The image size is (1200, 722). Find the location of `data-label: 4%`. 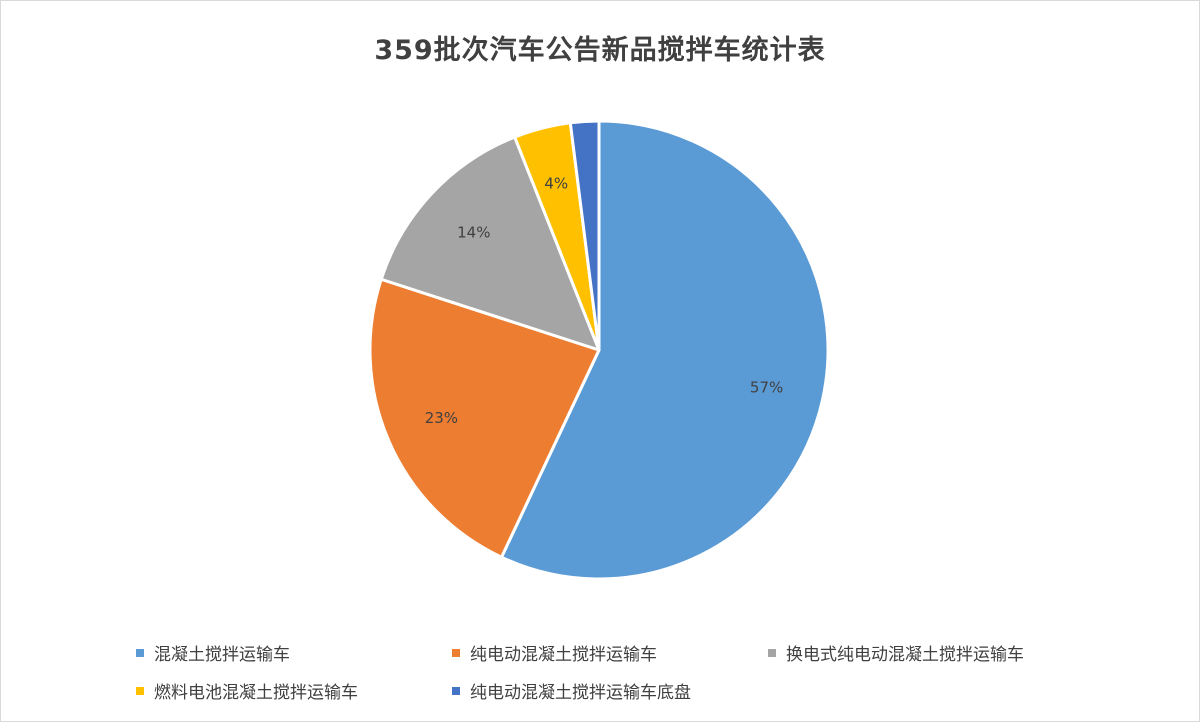

data-label: 4% is located at coordinates (556, 184).